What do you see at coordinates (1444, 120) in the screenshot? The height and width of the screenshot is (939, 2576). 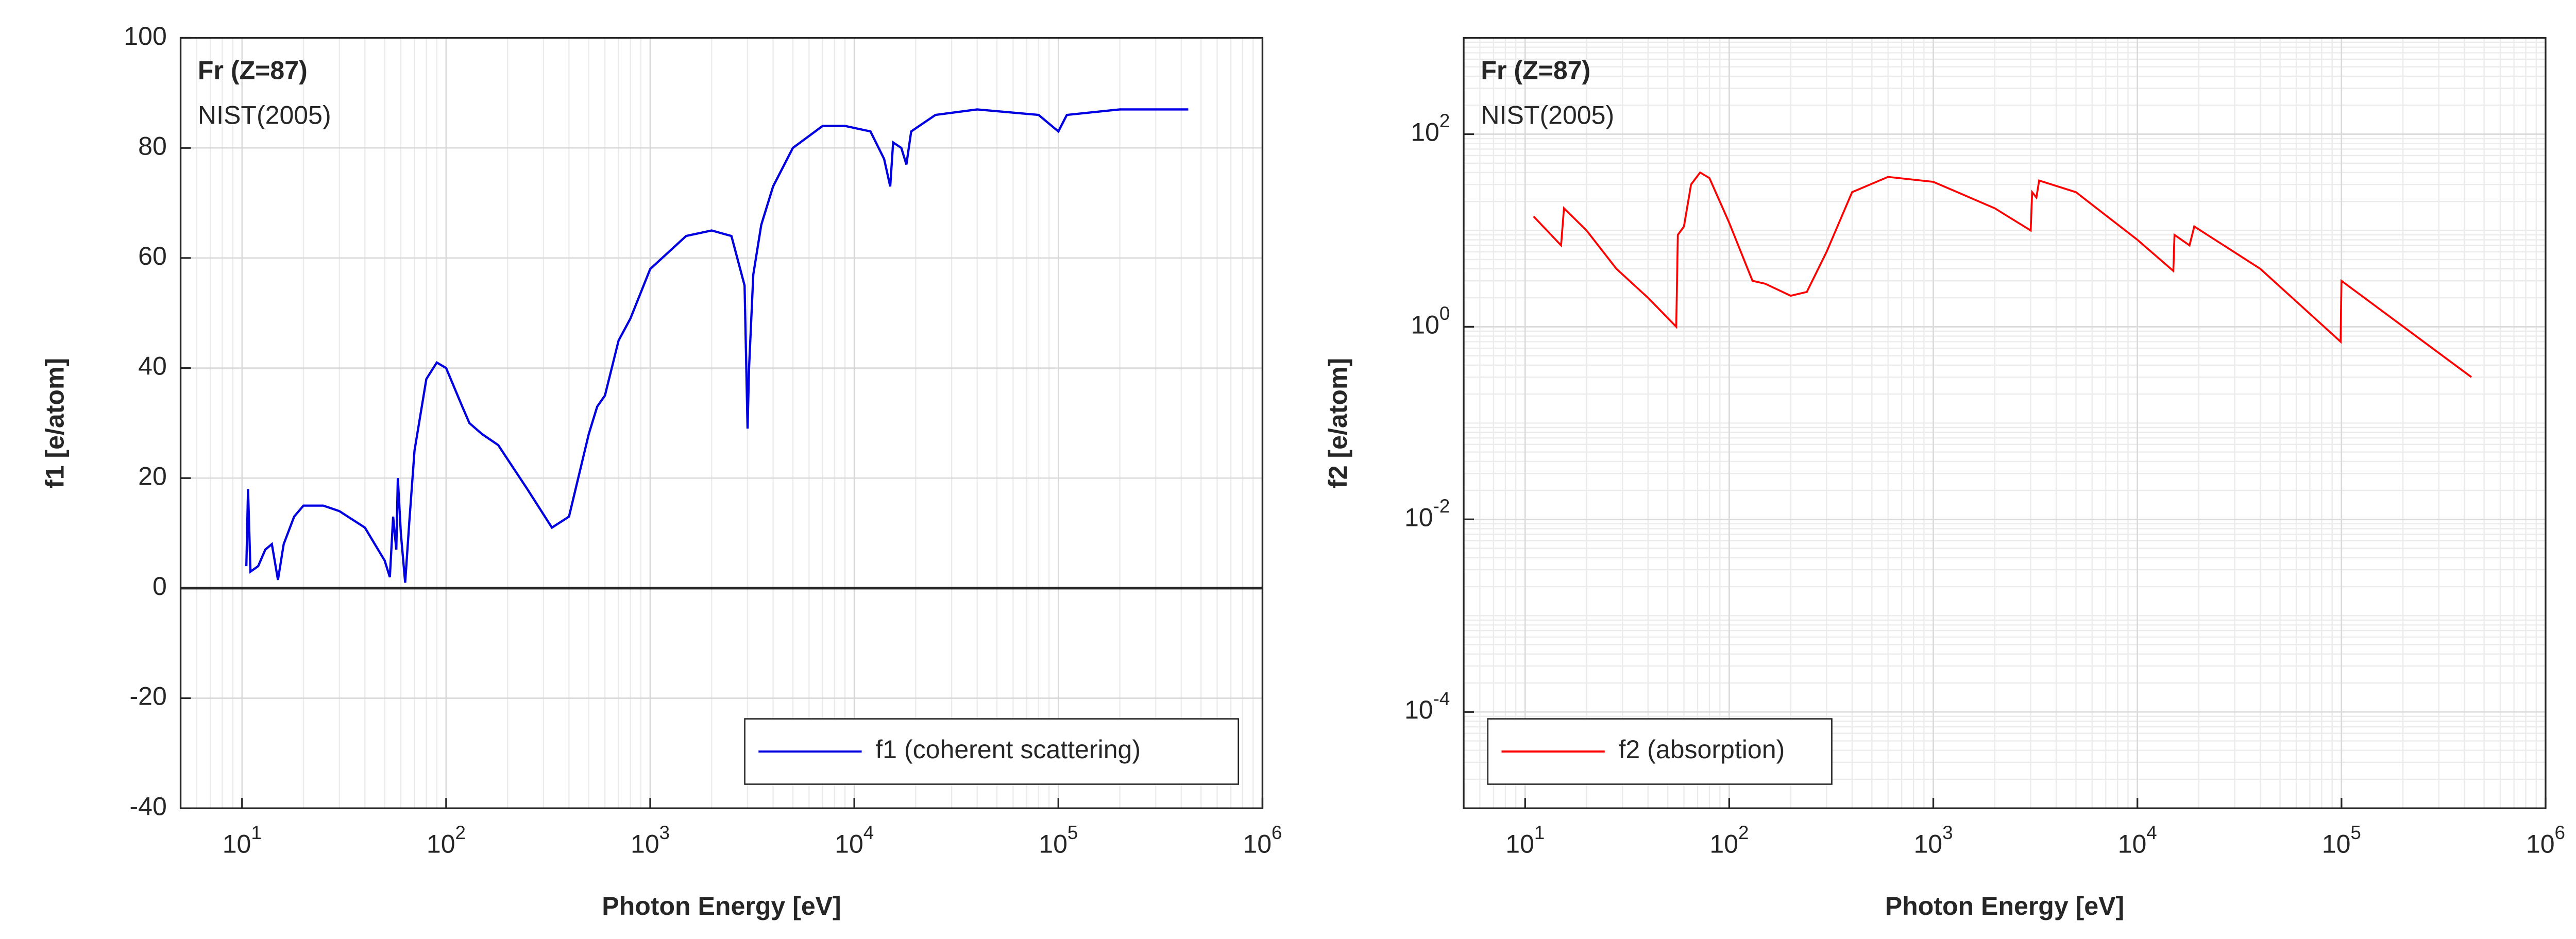 I see `y-tick-label-exp: 2` at bounding box center [1444, 120].